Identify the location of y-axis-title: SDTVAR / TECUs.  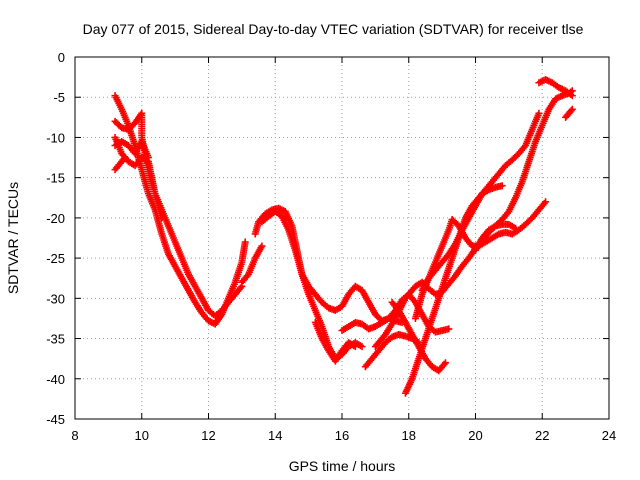
(13, 238).